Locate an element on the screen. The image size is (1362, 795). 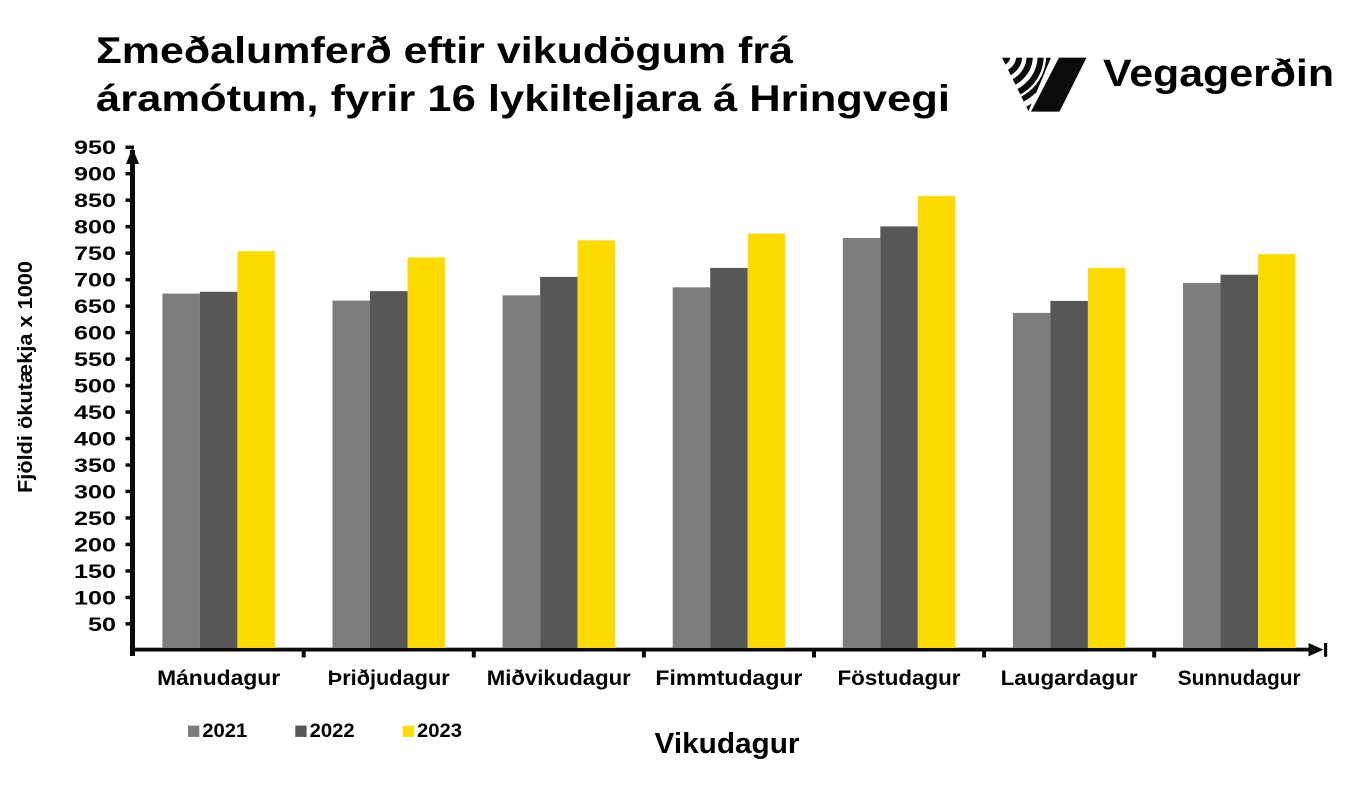
svg-text: 2023 is located at coordinates (439, 731).